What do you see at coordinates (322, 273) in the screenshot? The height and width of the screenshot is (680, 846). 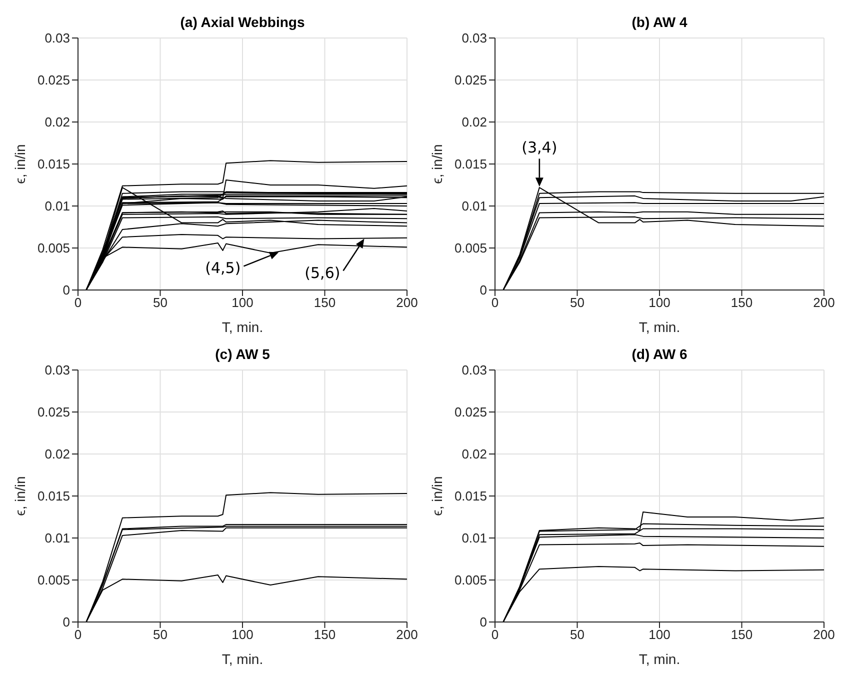 I see `annotation: (5,6)` at bounding box center [322, 273].